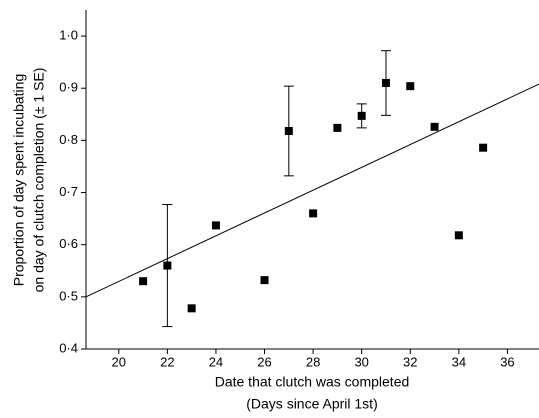 The image size is (539, 418). What do you see at coordinates (68, 295) in the screenshot?
I see `y-tick-label: 0·5` at bounding box center [68, 295].